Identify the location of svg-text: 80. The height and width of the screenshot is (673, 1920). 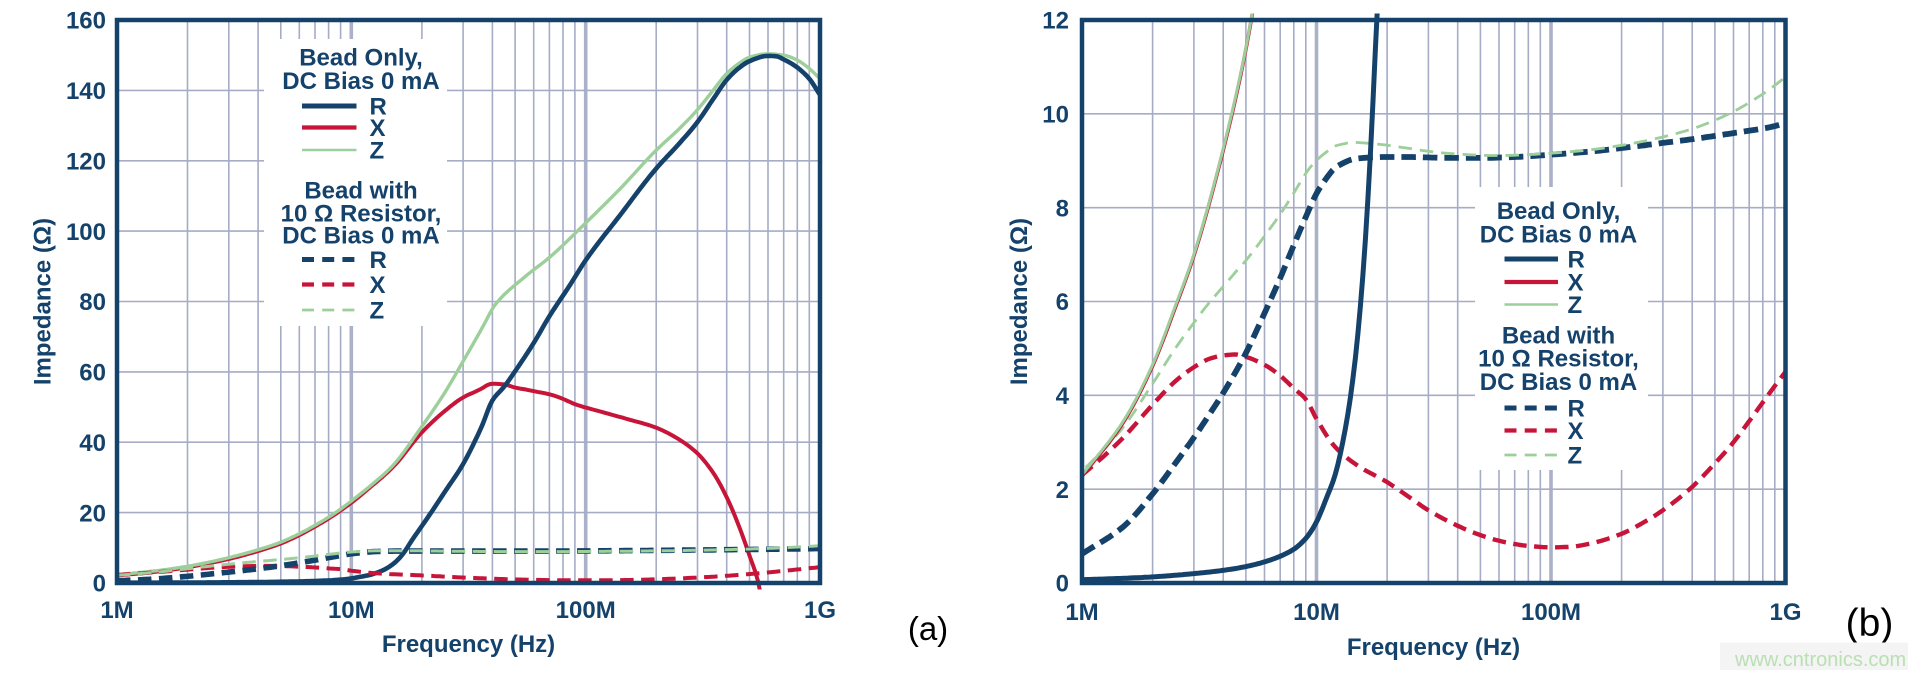
(92, 302).